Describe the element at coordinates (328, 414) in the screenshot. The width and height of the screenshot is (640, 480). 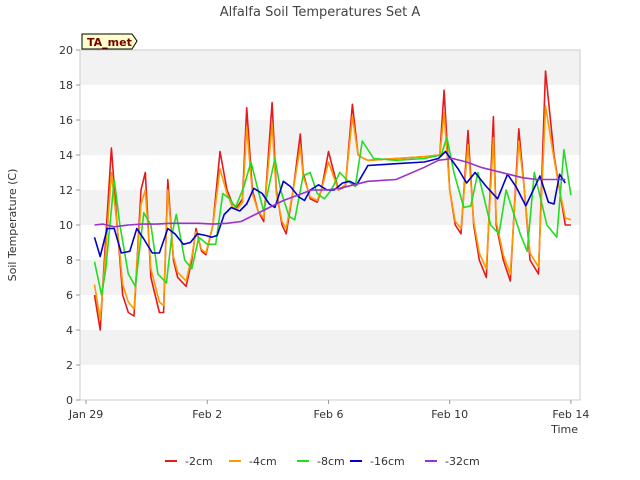
I see `x-tick-label: Feb 6` at that location.